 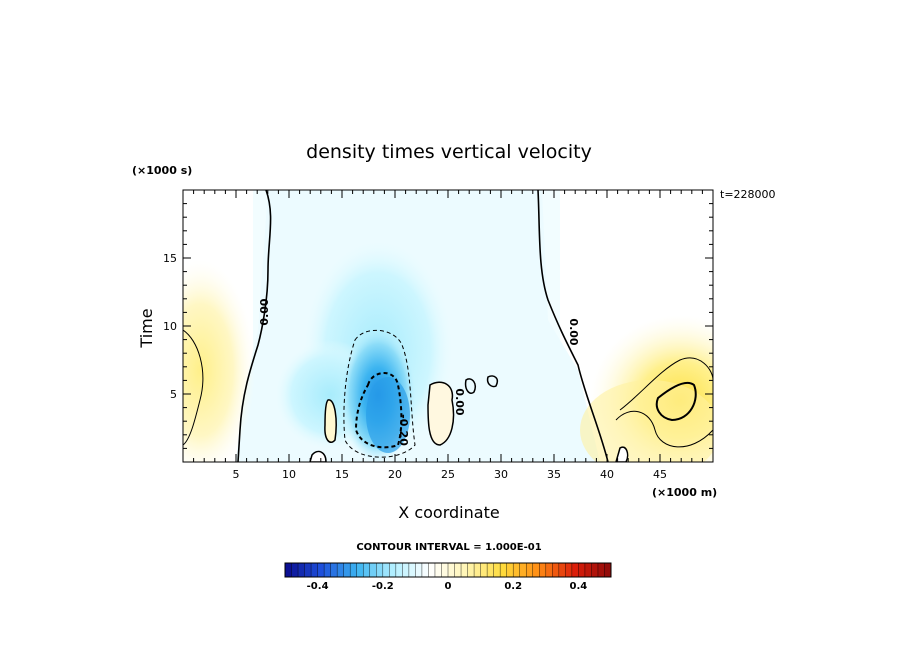 I want to click on x-tick-label: 20, so click(x=395, y=474).